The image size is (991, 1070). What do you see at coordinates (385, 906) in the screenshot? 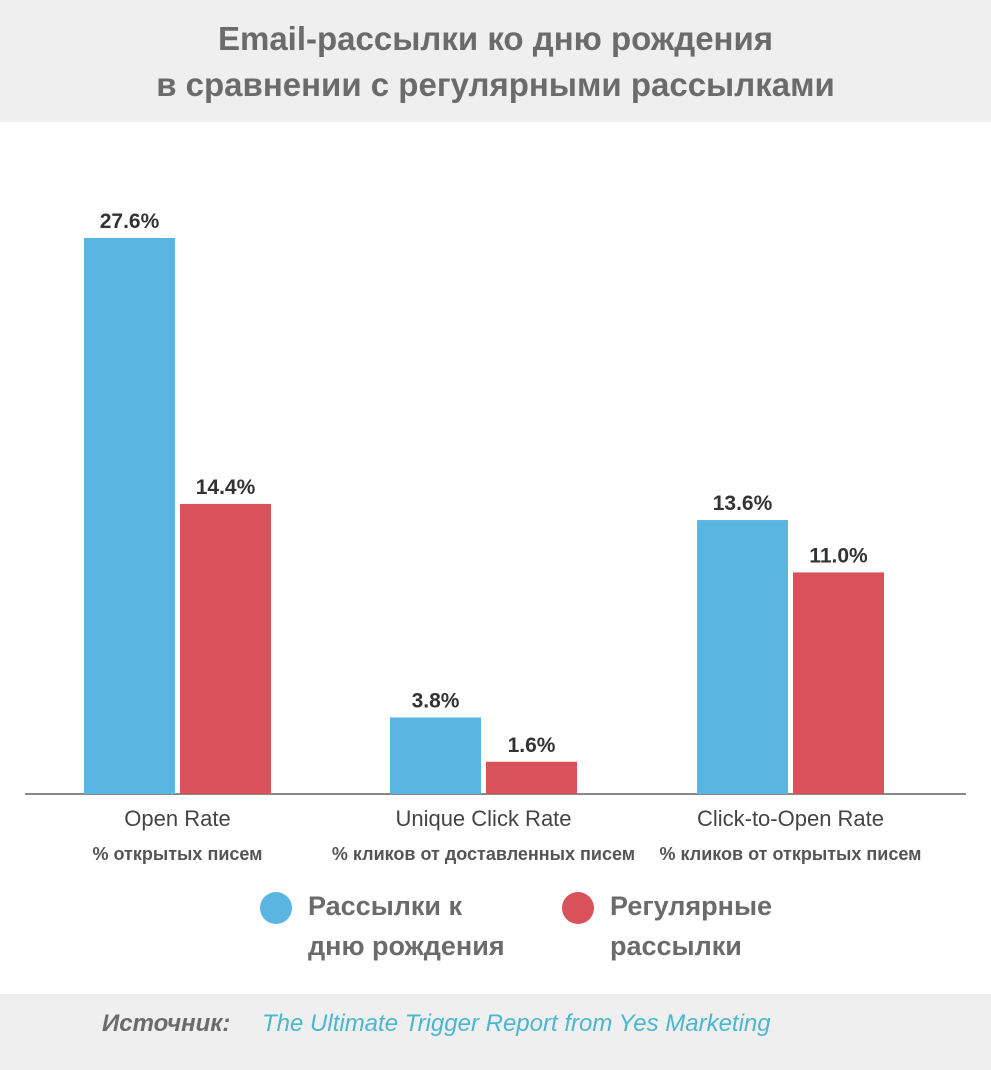
I see `legend-label-birthday-line1: Рассылки к` at bounding box center [385, 906].